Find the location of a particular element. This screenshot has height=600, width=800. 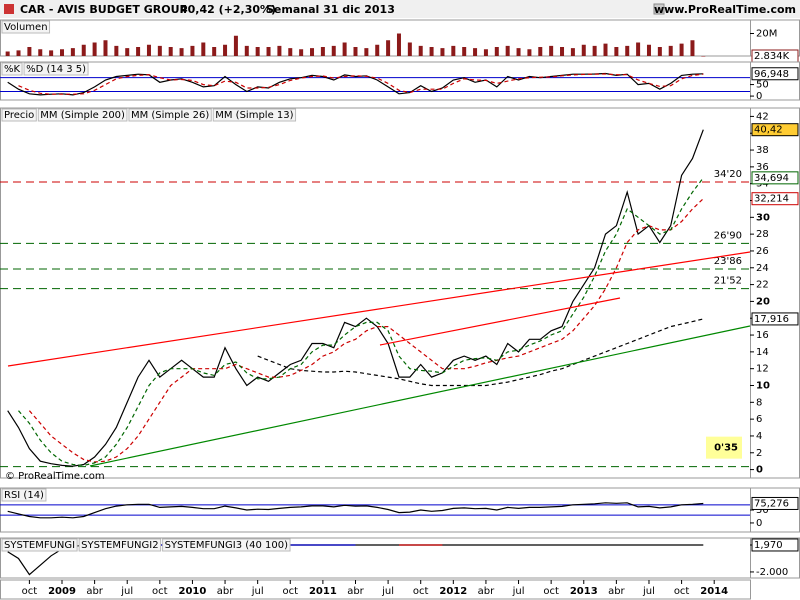

copyright: © ProRealTime.com is located at coordinates (55, 476).